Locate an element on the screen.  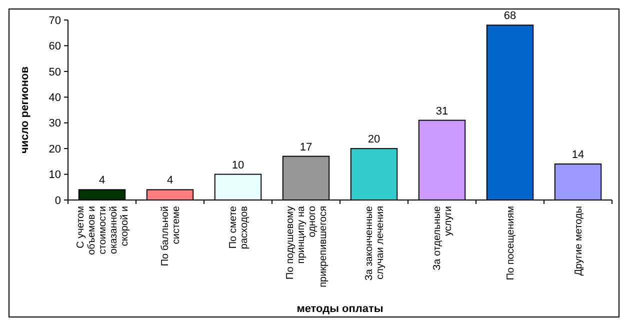
x-axis-title: методы оплаты is located at coordinates (340, 309).